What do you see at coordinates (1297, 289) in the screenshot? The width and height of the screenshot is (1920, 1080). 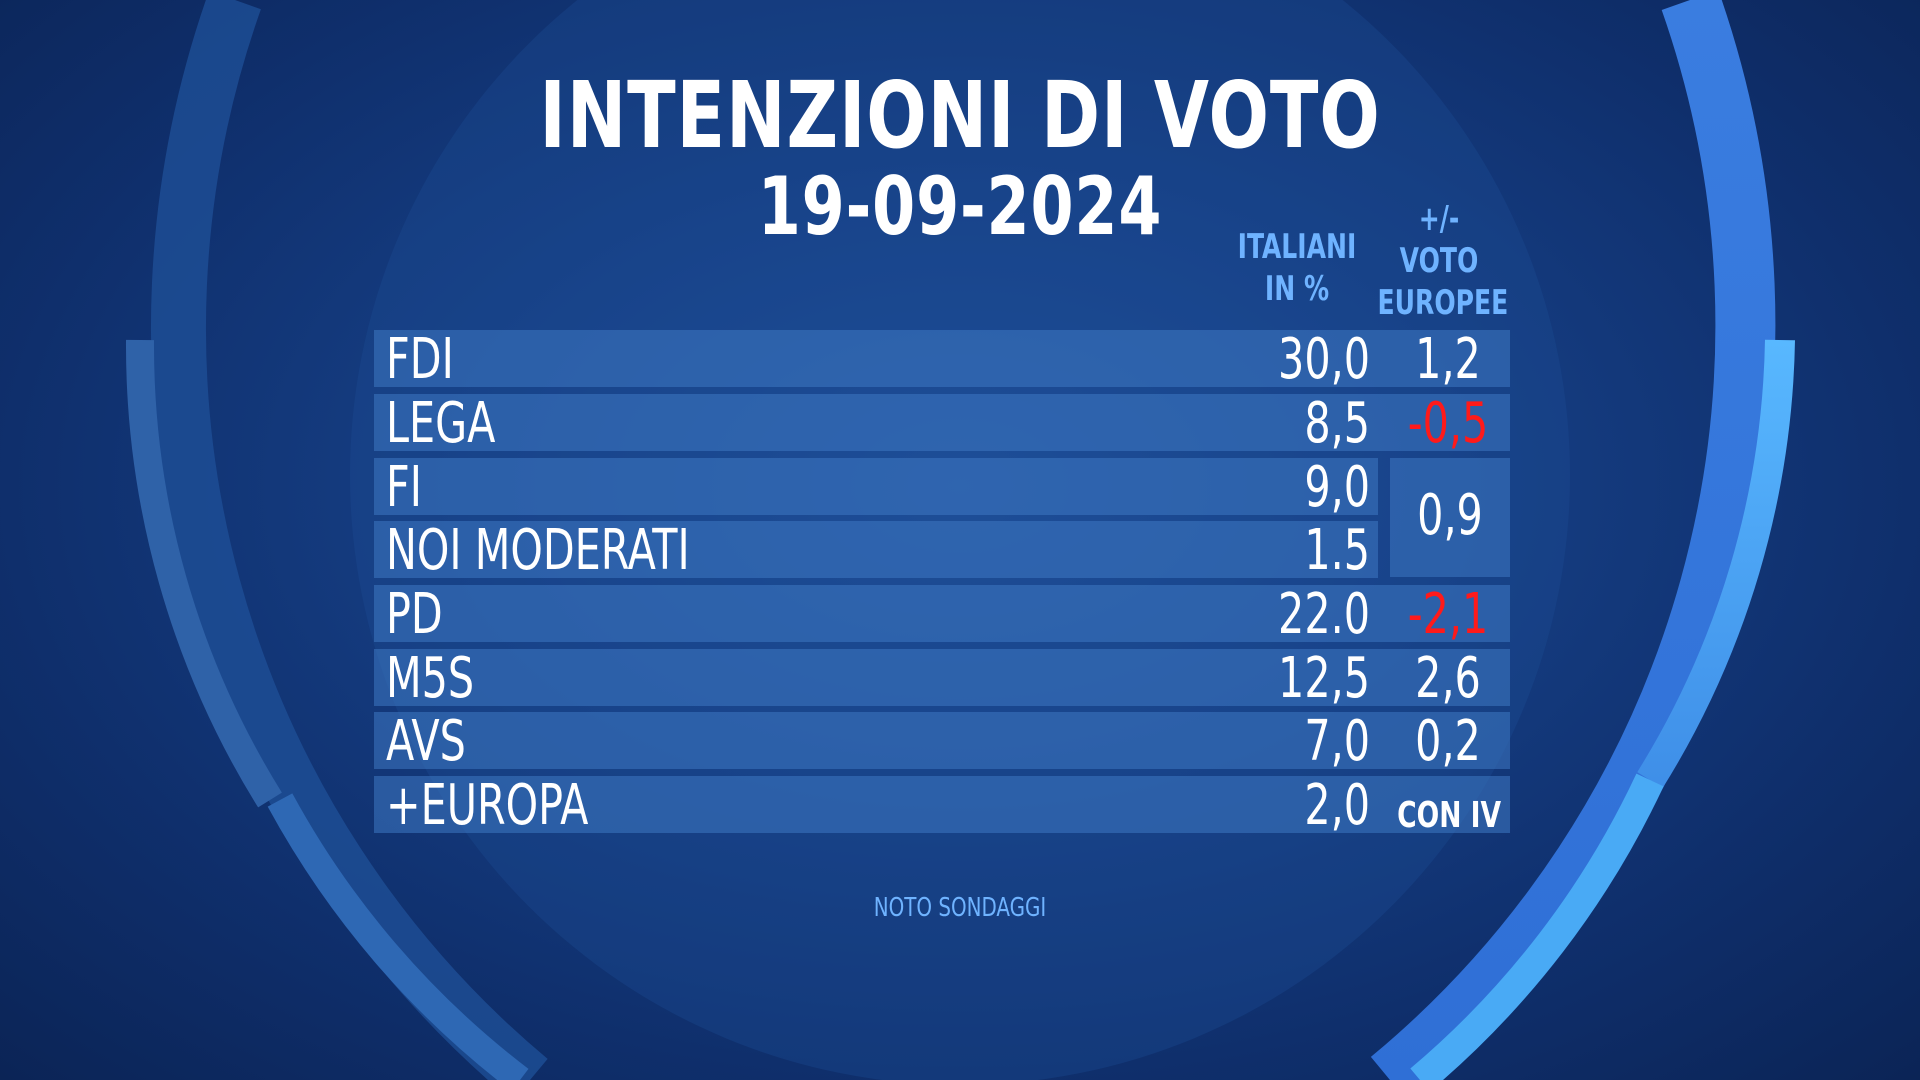 I see `column-header-italiani-line2: IN %` at bounding box center [1297, 289].